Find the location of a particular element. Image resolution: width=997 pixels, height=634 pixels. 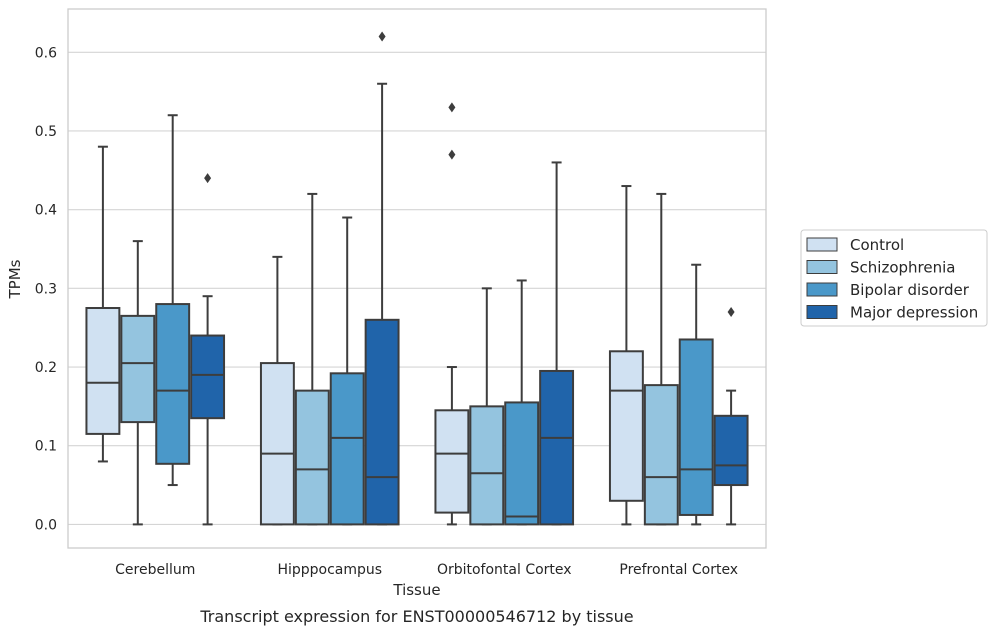

y-tick-label: 0.0 is located at coordinates (46, 525).